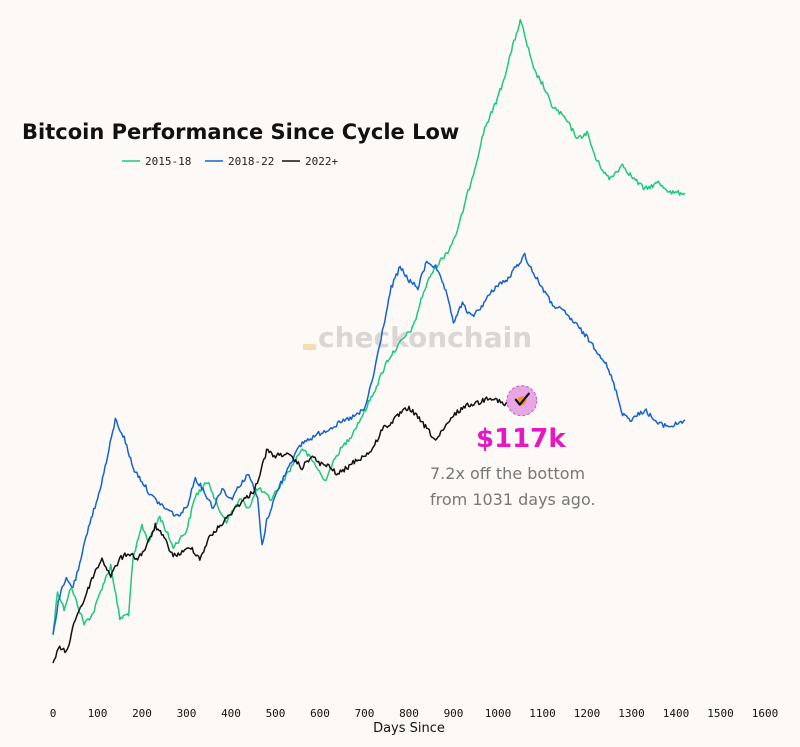 The image size is (800, 747). Describe the element at coordinates (98, 713) in the screenshot. I see `x-tick-label-100: 100` at that location.